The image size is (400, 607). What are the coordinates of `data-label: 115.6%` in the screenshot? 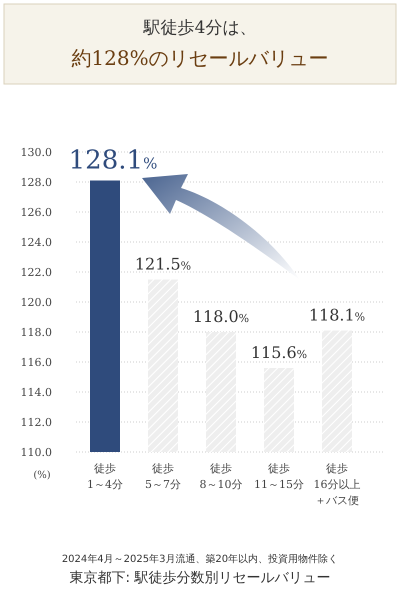 It's located at (279, 352).